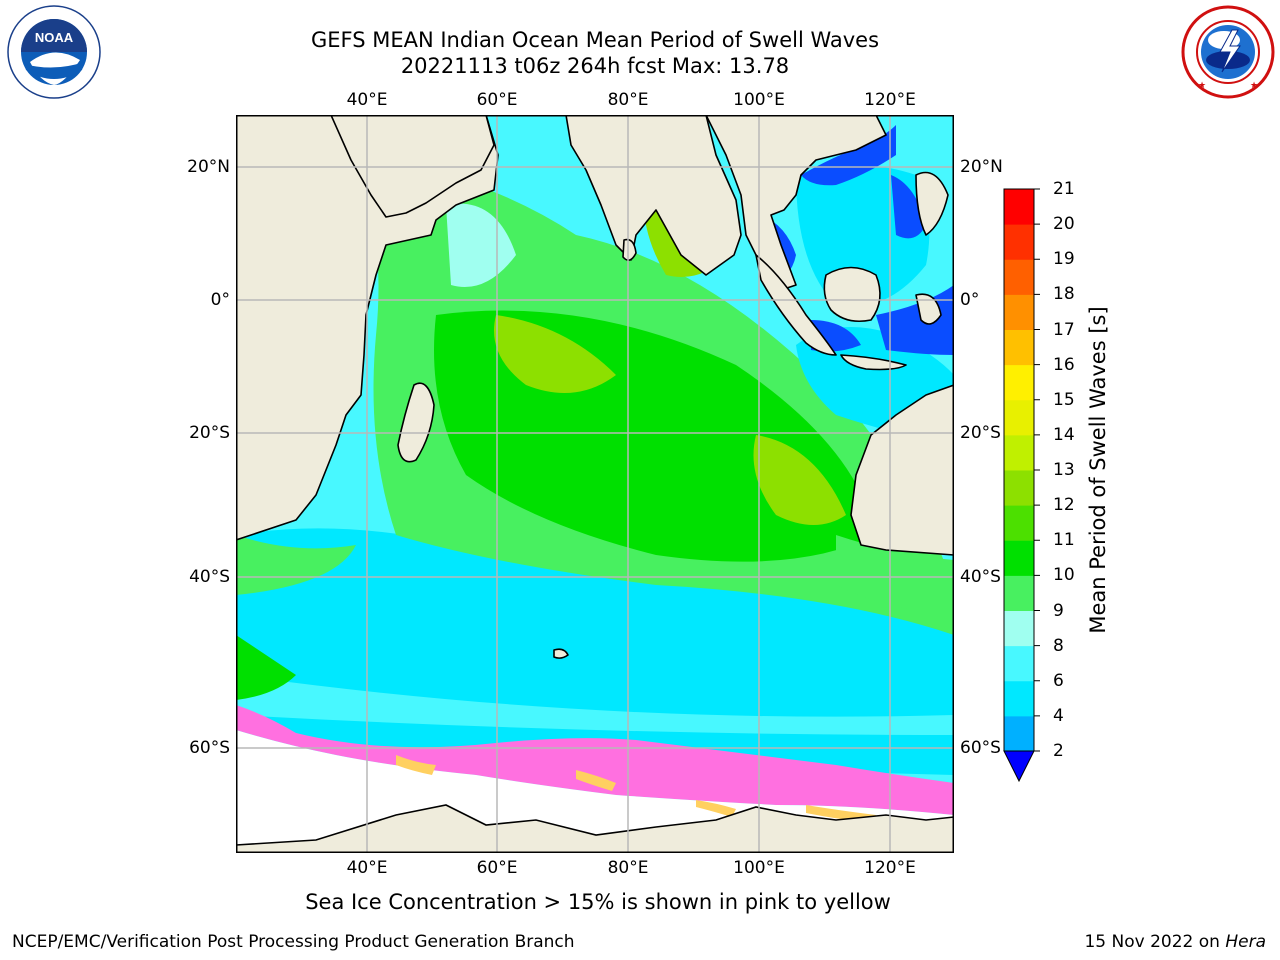 The width and height of the screenshot is (1280, 960). What do you see at coordinates (209, 577) in the screenshot?
I see `lat-tick-left: 40°S` at bounding box center [209, 577].